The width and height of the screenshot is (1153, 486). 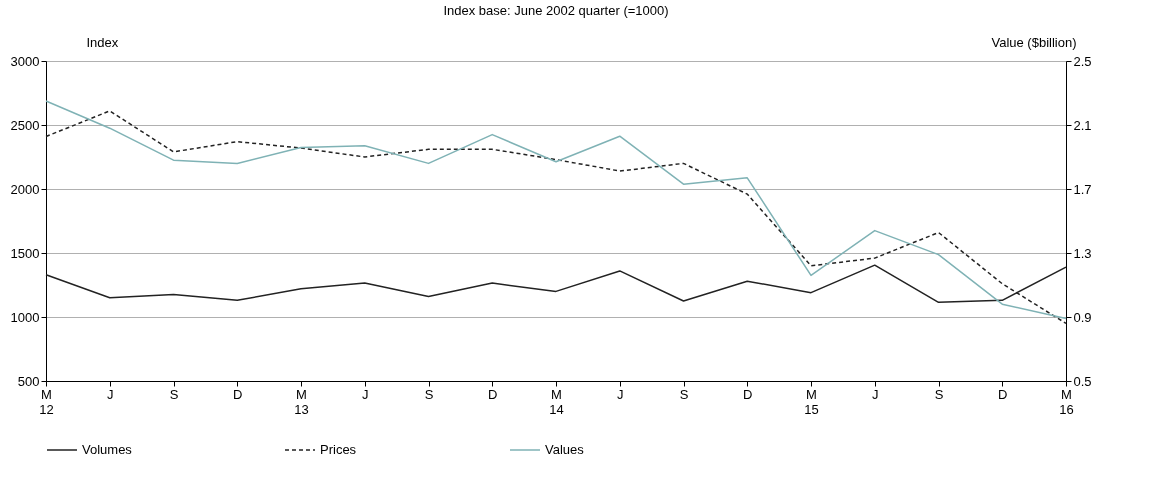 I want to click on legend-label: Prices, so click(x=338, y=449).